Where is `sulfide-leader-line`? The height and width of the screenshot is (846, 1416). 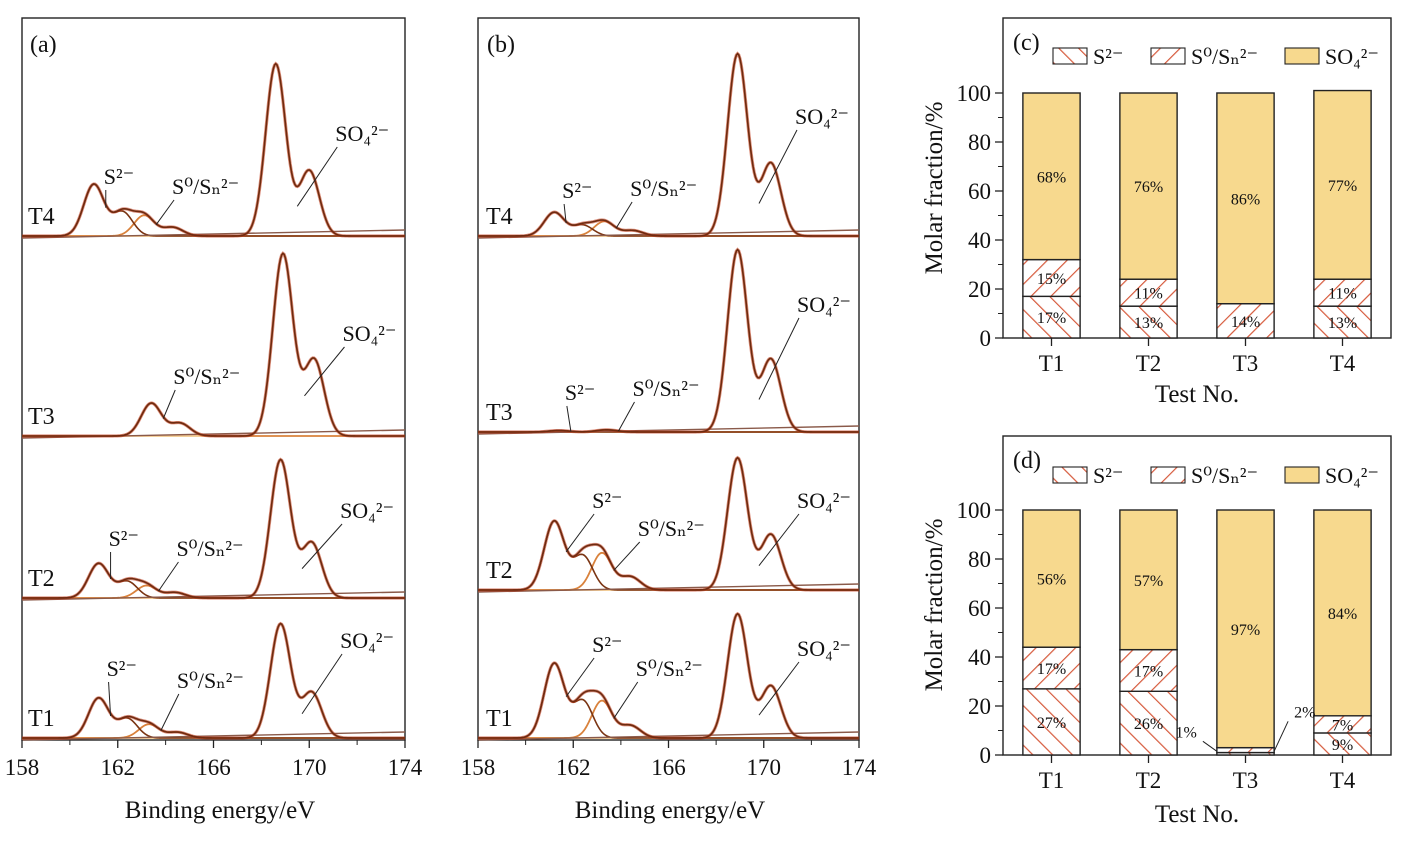 sulfide-leader-line is located at coordinates (565, 213).